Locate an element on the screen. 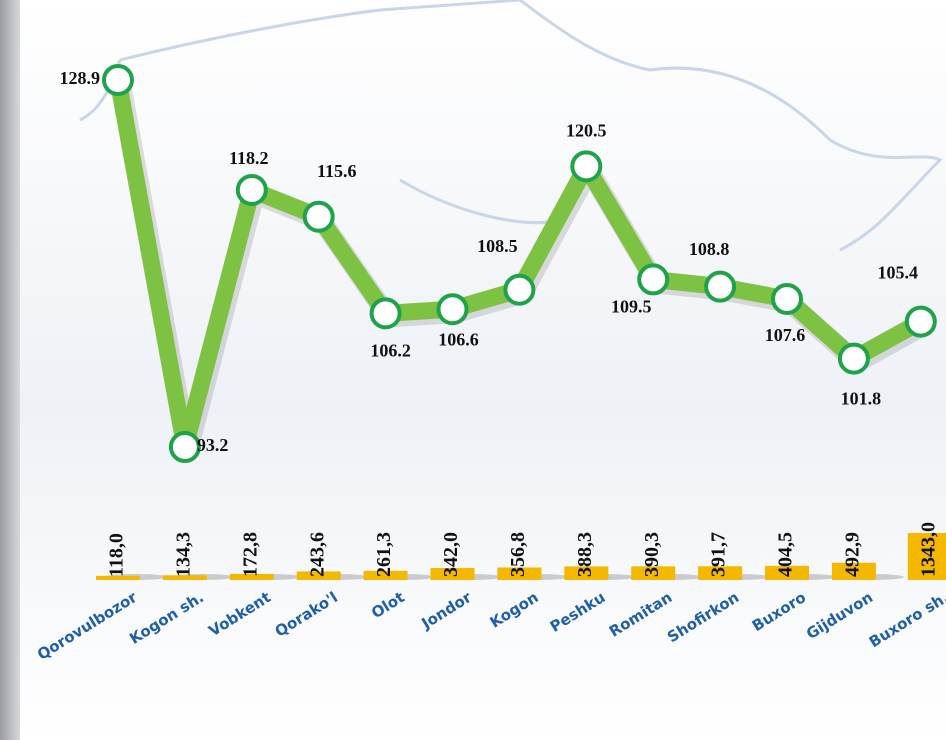  data-label: 118,0 is located at coordinates (117, 555).